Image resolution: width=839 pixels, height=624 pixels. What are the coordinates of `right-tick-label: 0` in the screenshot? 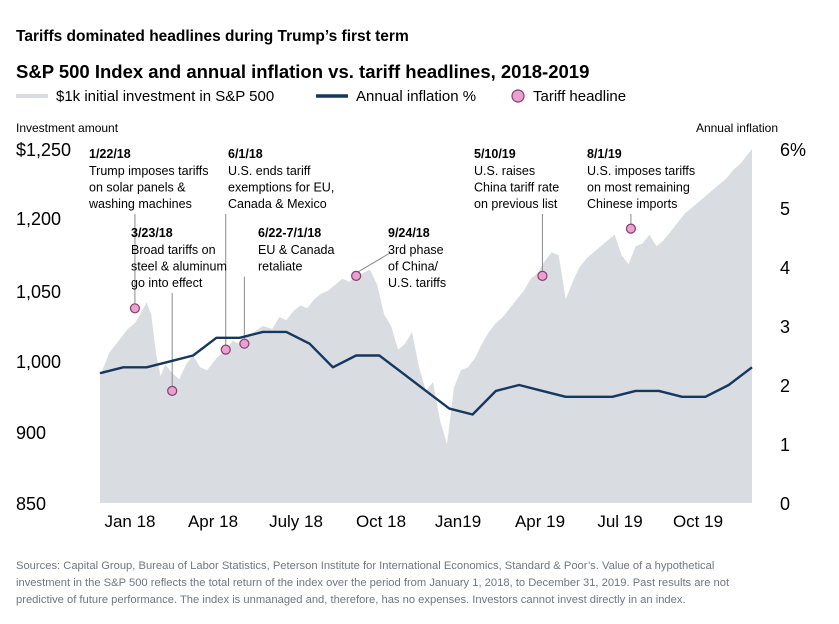 It's located at (785, 504).